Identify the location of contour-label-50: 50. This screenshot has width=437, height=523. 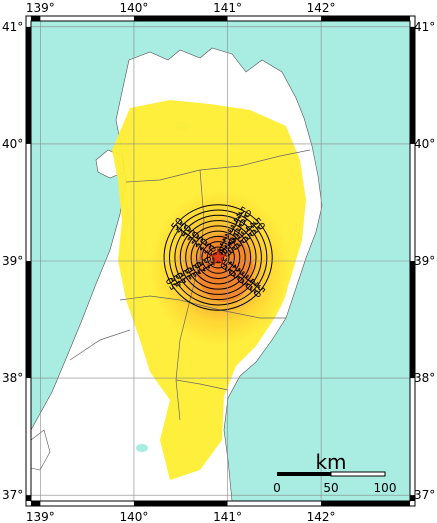
(244, 213).